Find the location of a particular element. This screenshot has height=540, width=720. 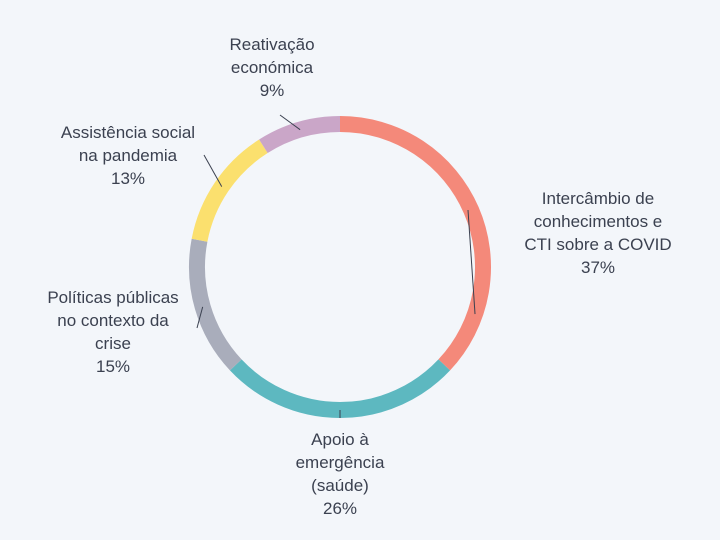

slice-value-label: 15% is located at coordinates (113, 366).